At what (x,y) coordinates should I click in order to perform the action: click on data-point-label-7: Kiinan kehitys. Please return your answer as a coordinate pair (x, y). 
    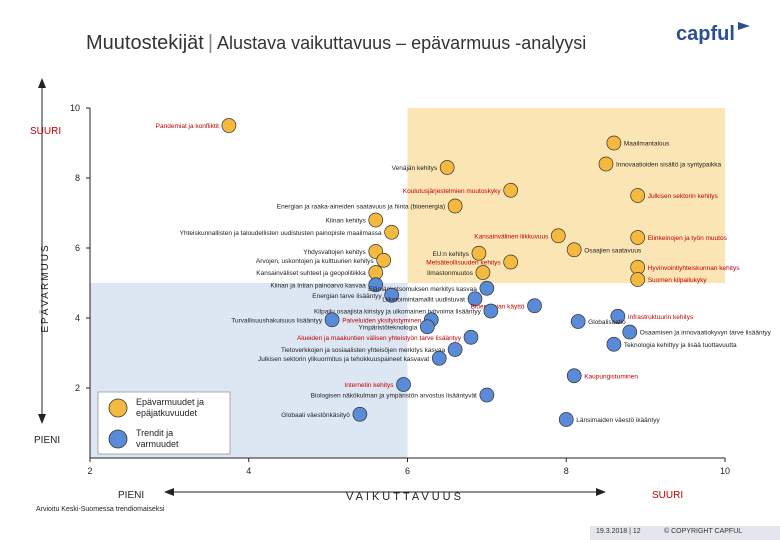
    Looking at the image, I should click on (346, 221).